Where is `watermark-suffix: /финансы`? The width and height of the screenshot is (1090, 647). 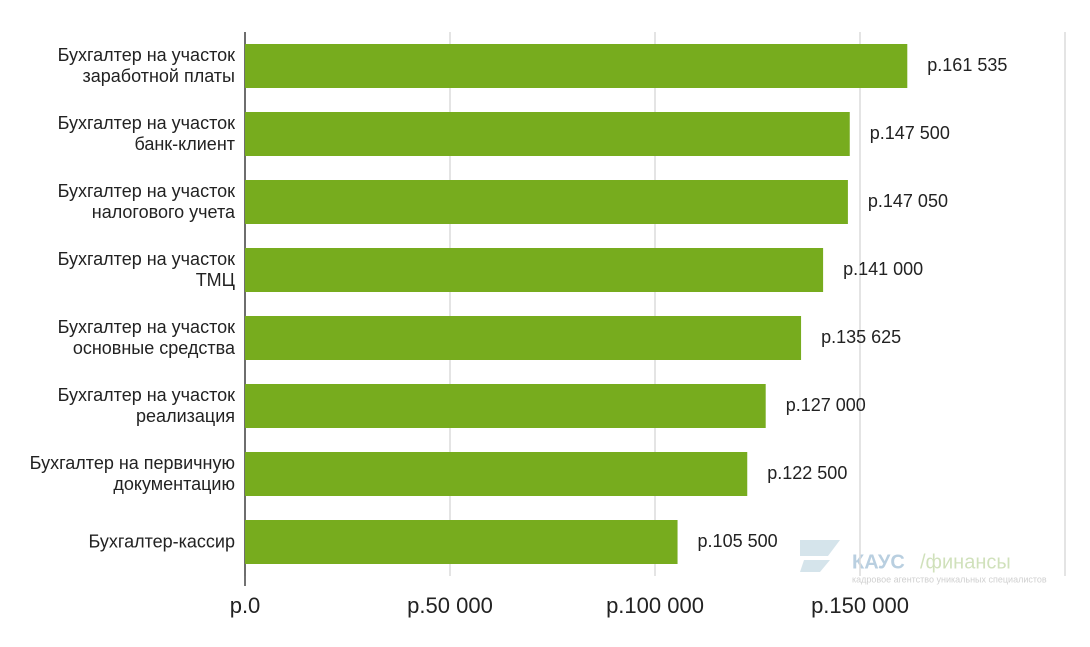
watermark-suffix: /финансы is located at coordinates (965, 562).